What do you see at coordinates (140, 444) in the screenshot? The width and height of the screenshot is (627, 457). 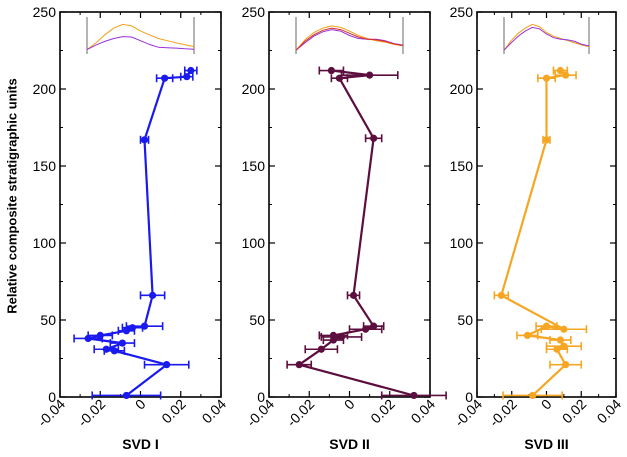 I see `x-axis-label: SVD I` at bounding box center [140, 444].